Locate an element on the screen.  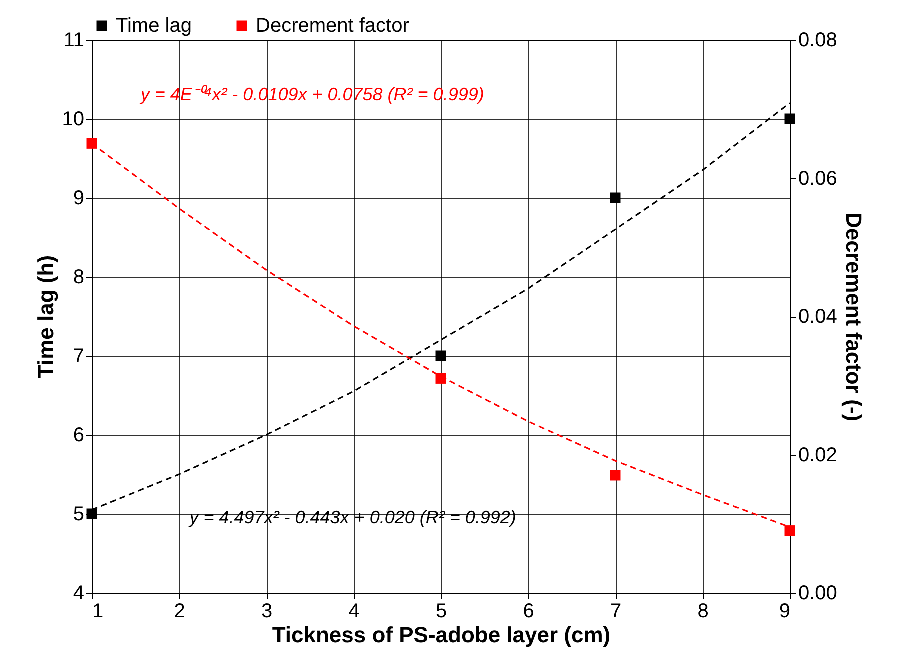
x-tick-label: 3 is located at coordinates (267, 611).